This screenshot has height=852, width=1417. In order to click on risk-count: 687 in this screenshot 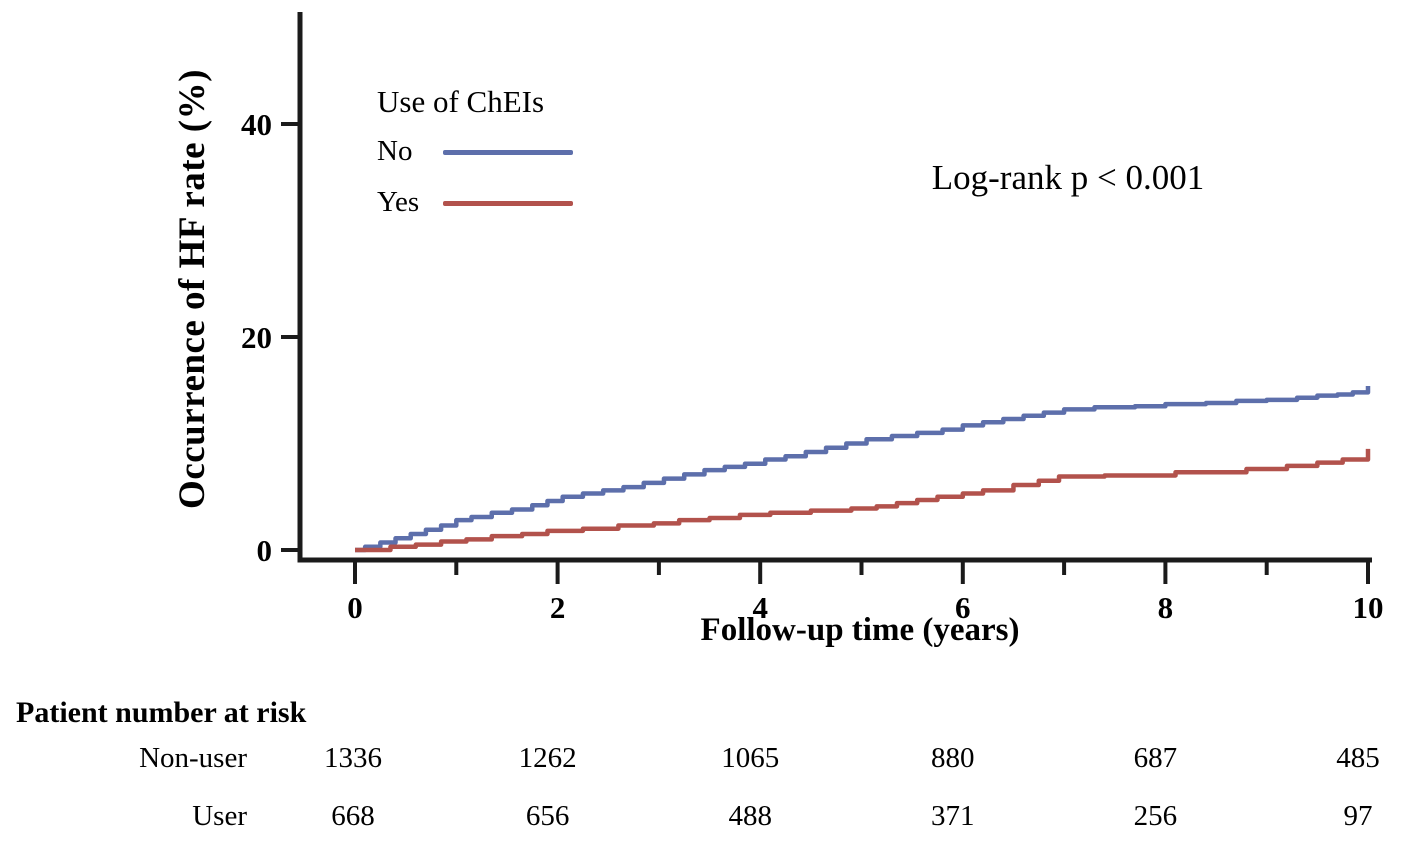, I will do `click(1155, 758)`.